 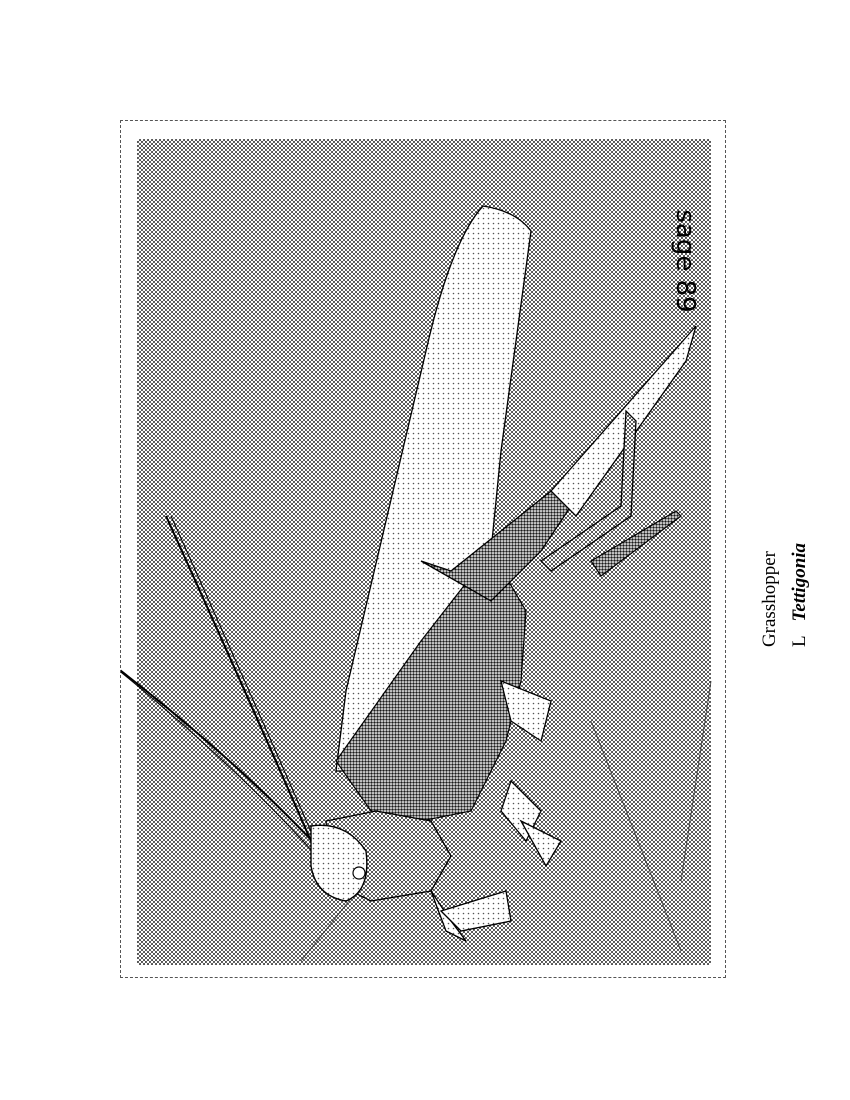 I want to click on antennae, so click(x=224, y=688).